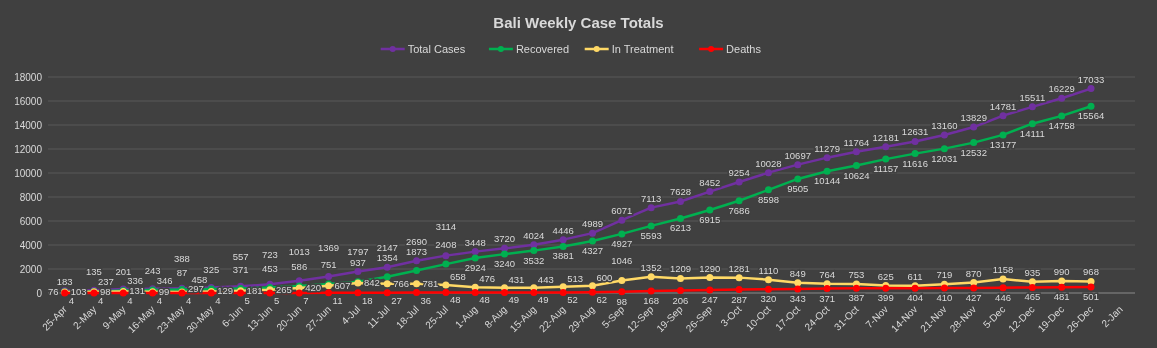 Image resolution: width=1157 pixels, height=348 pixels. Describe the element at coordinates (1091, 296) in the screenshot. I see `data-label: 501` at that location.